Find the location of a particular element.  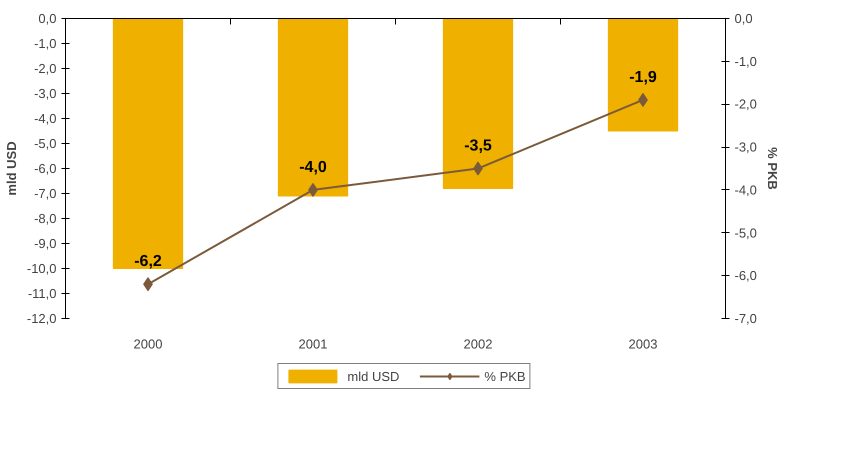

y2-tick-label: -2,0 is located at coordinates (745, 104).